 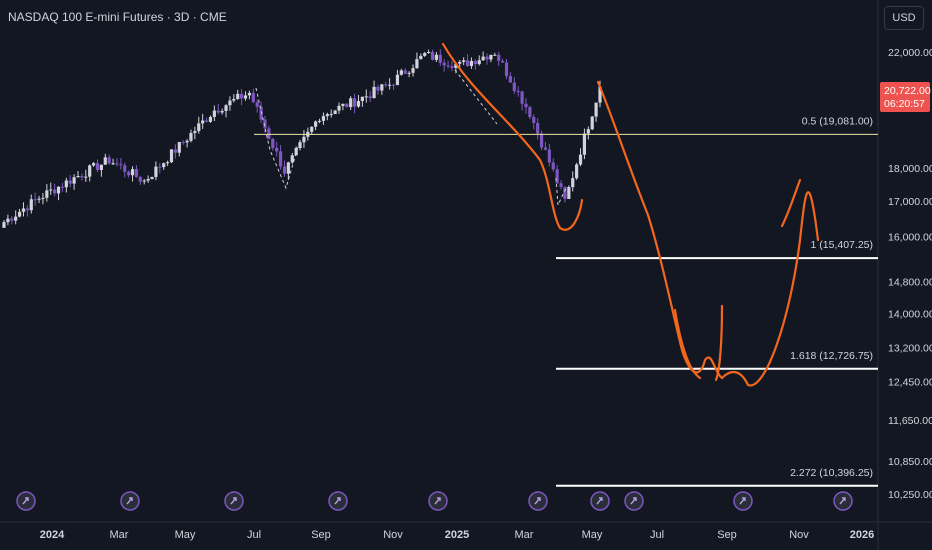 I want to click on countdown-label: 06:20:57, so click(x=904, y=104).